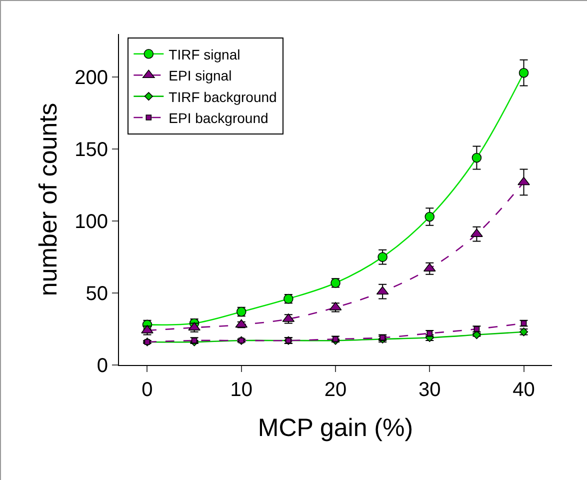 The height and width of the screenshot is (480, 587). What do you see at coordinates (218, 118) in the screenshot?
I see `legend-label: EPI background` at bounding box center [218, 118].